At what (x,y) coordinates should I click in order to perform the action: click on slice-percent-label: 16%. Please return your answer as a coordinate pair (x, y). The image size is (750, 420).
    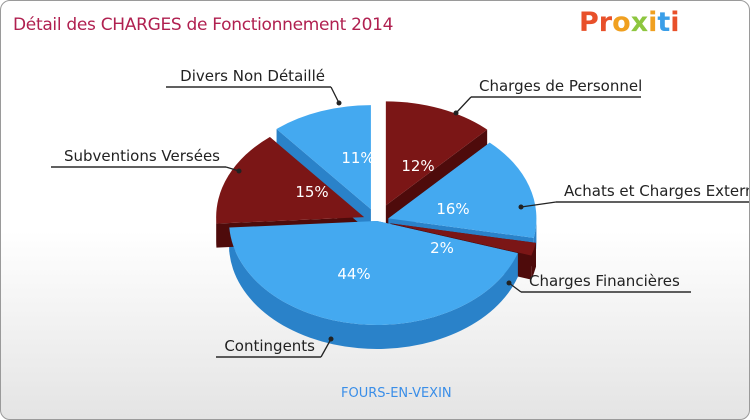
    Looking at the image, I should click on (452, 209).